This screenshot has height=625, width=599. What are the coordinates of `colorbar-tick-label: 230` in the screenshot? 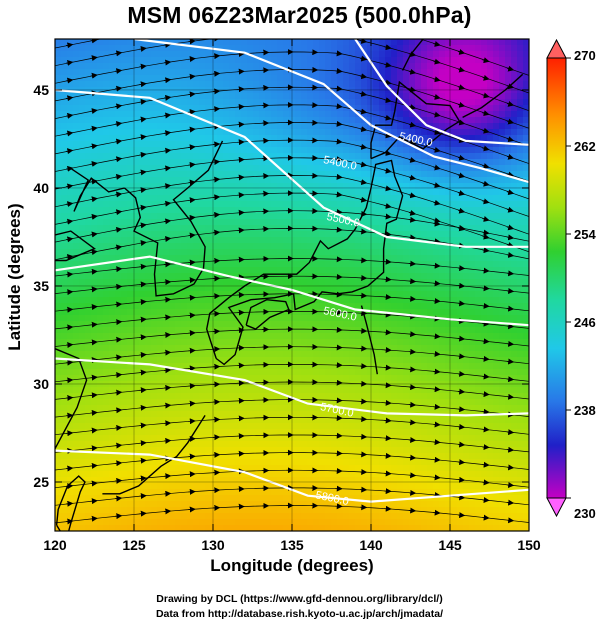 It's located at (585, 513).